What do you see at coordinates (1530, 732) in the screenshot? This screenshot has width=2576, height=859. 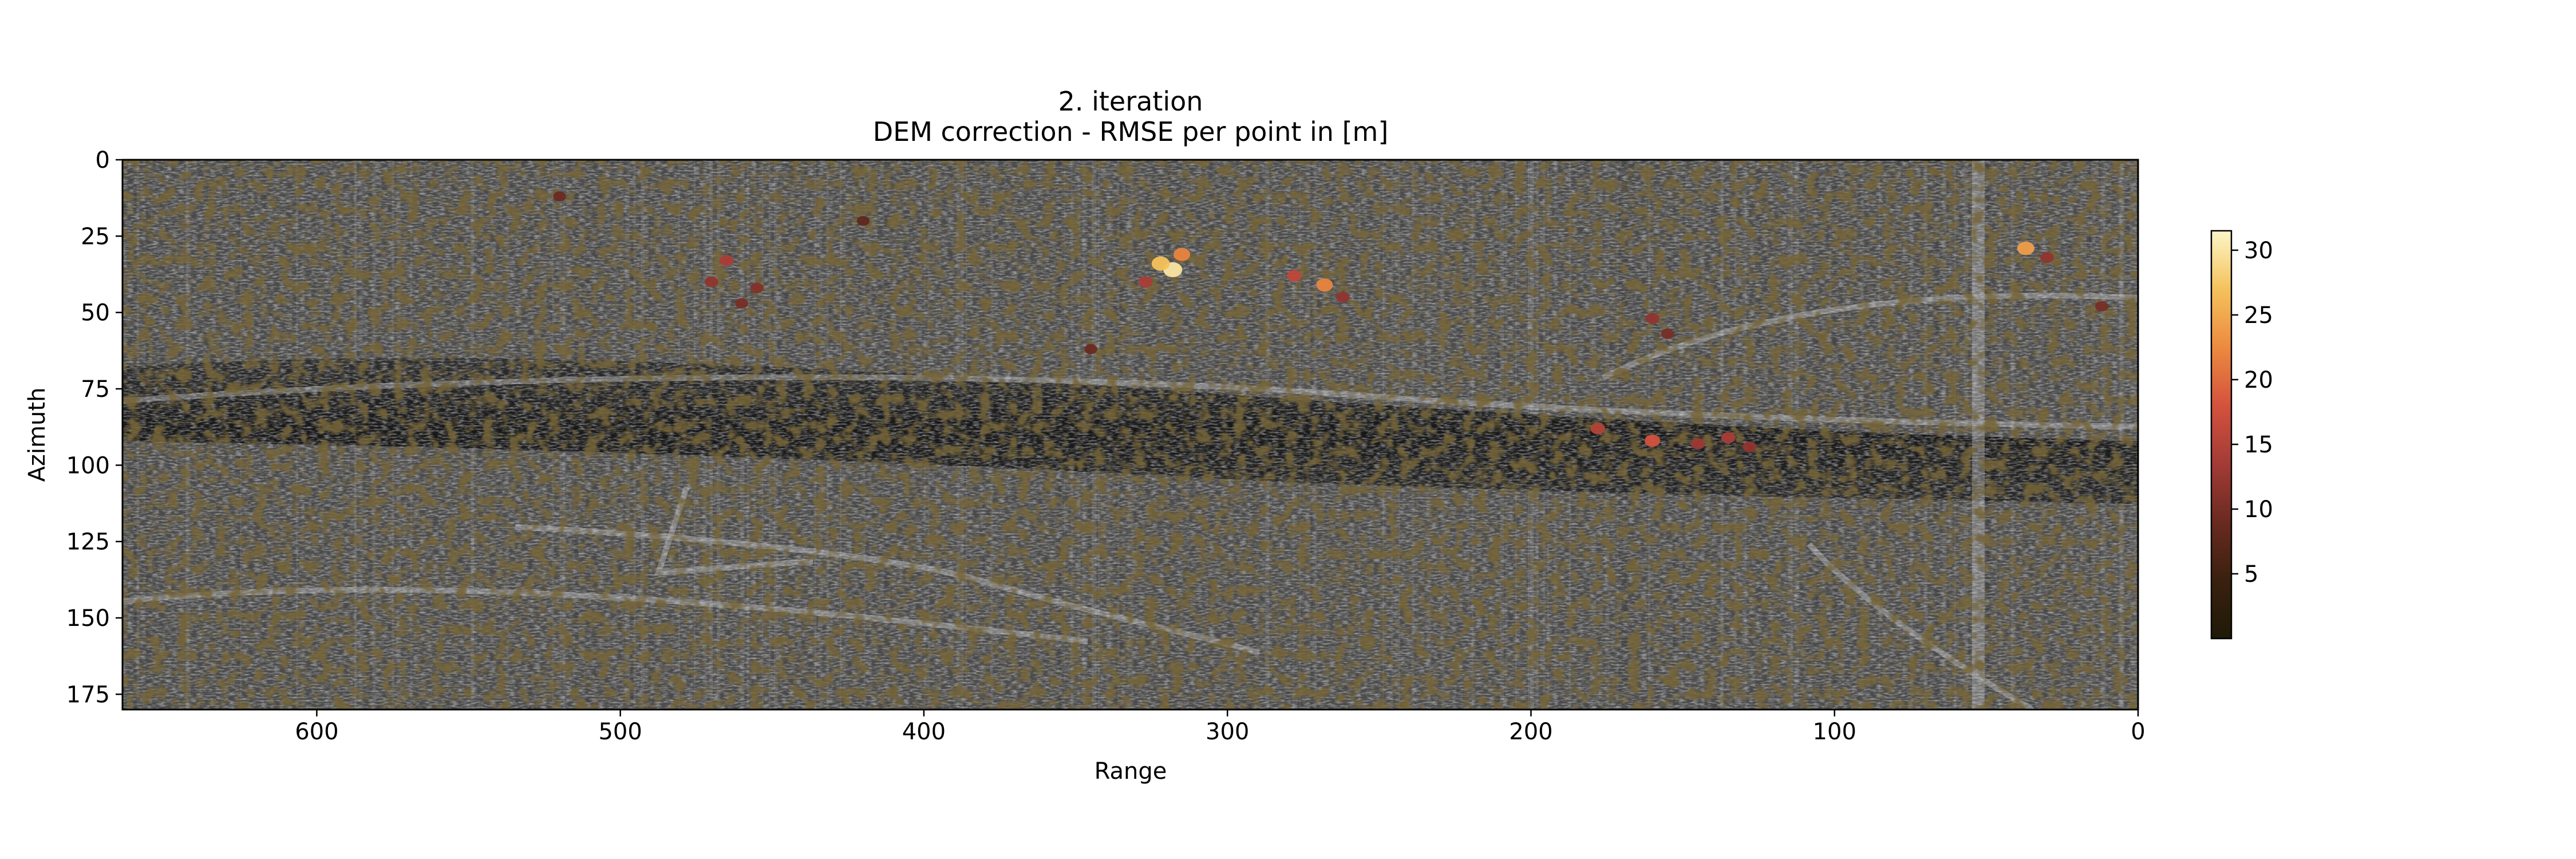 I see `x-tick-label: 200` at bounding box center [1530, 732].